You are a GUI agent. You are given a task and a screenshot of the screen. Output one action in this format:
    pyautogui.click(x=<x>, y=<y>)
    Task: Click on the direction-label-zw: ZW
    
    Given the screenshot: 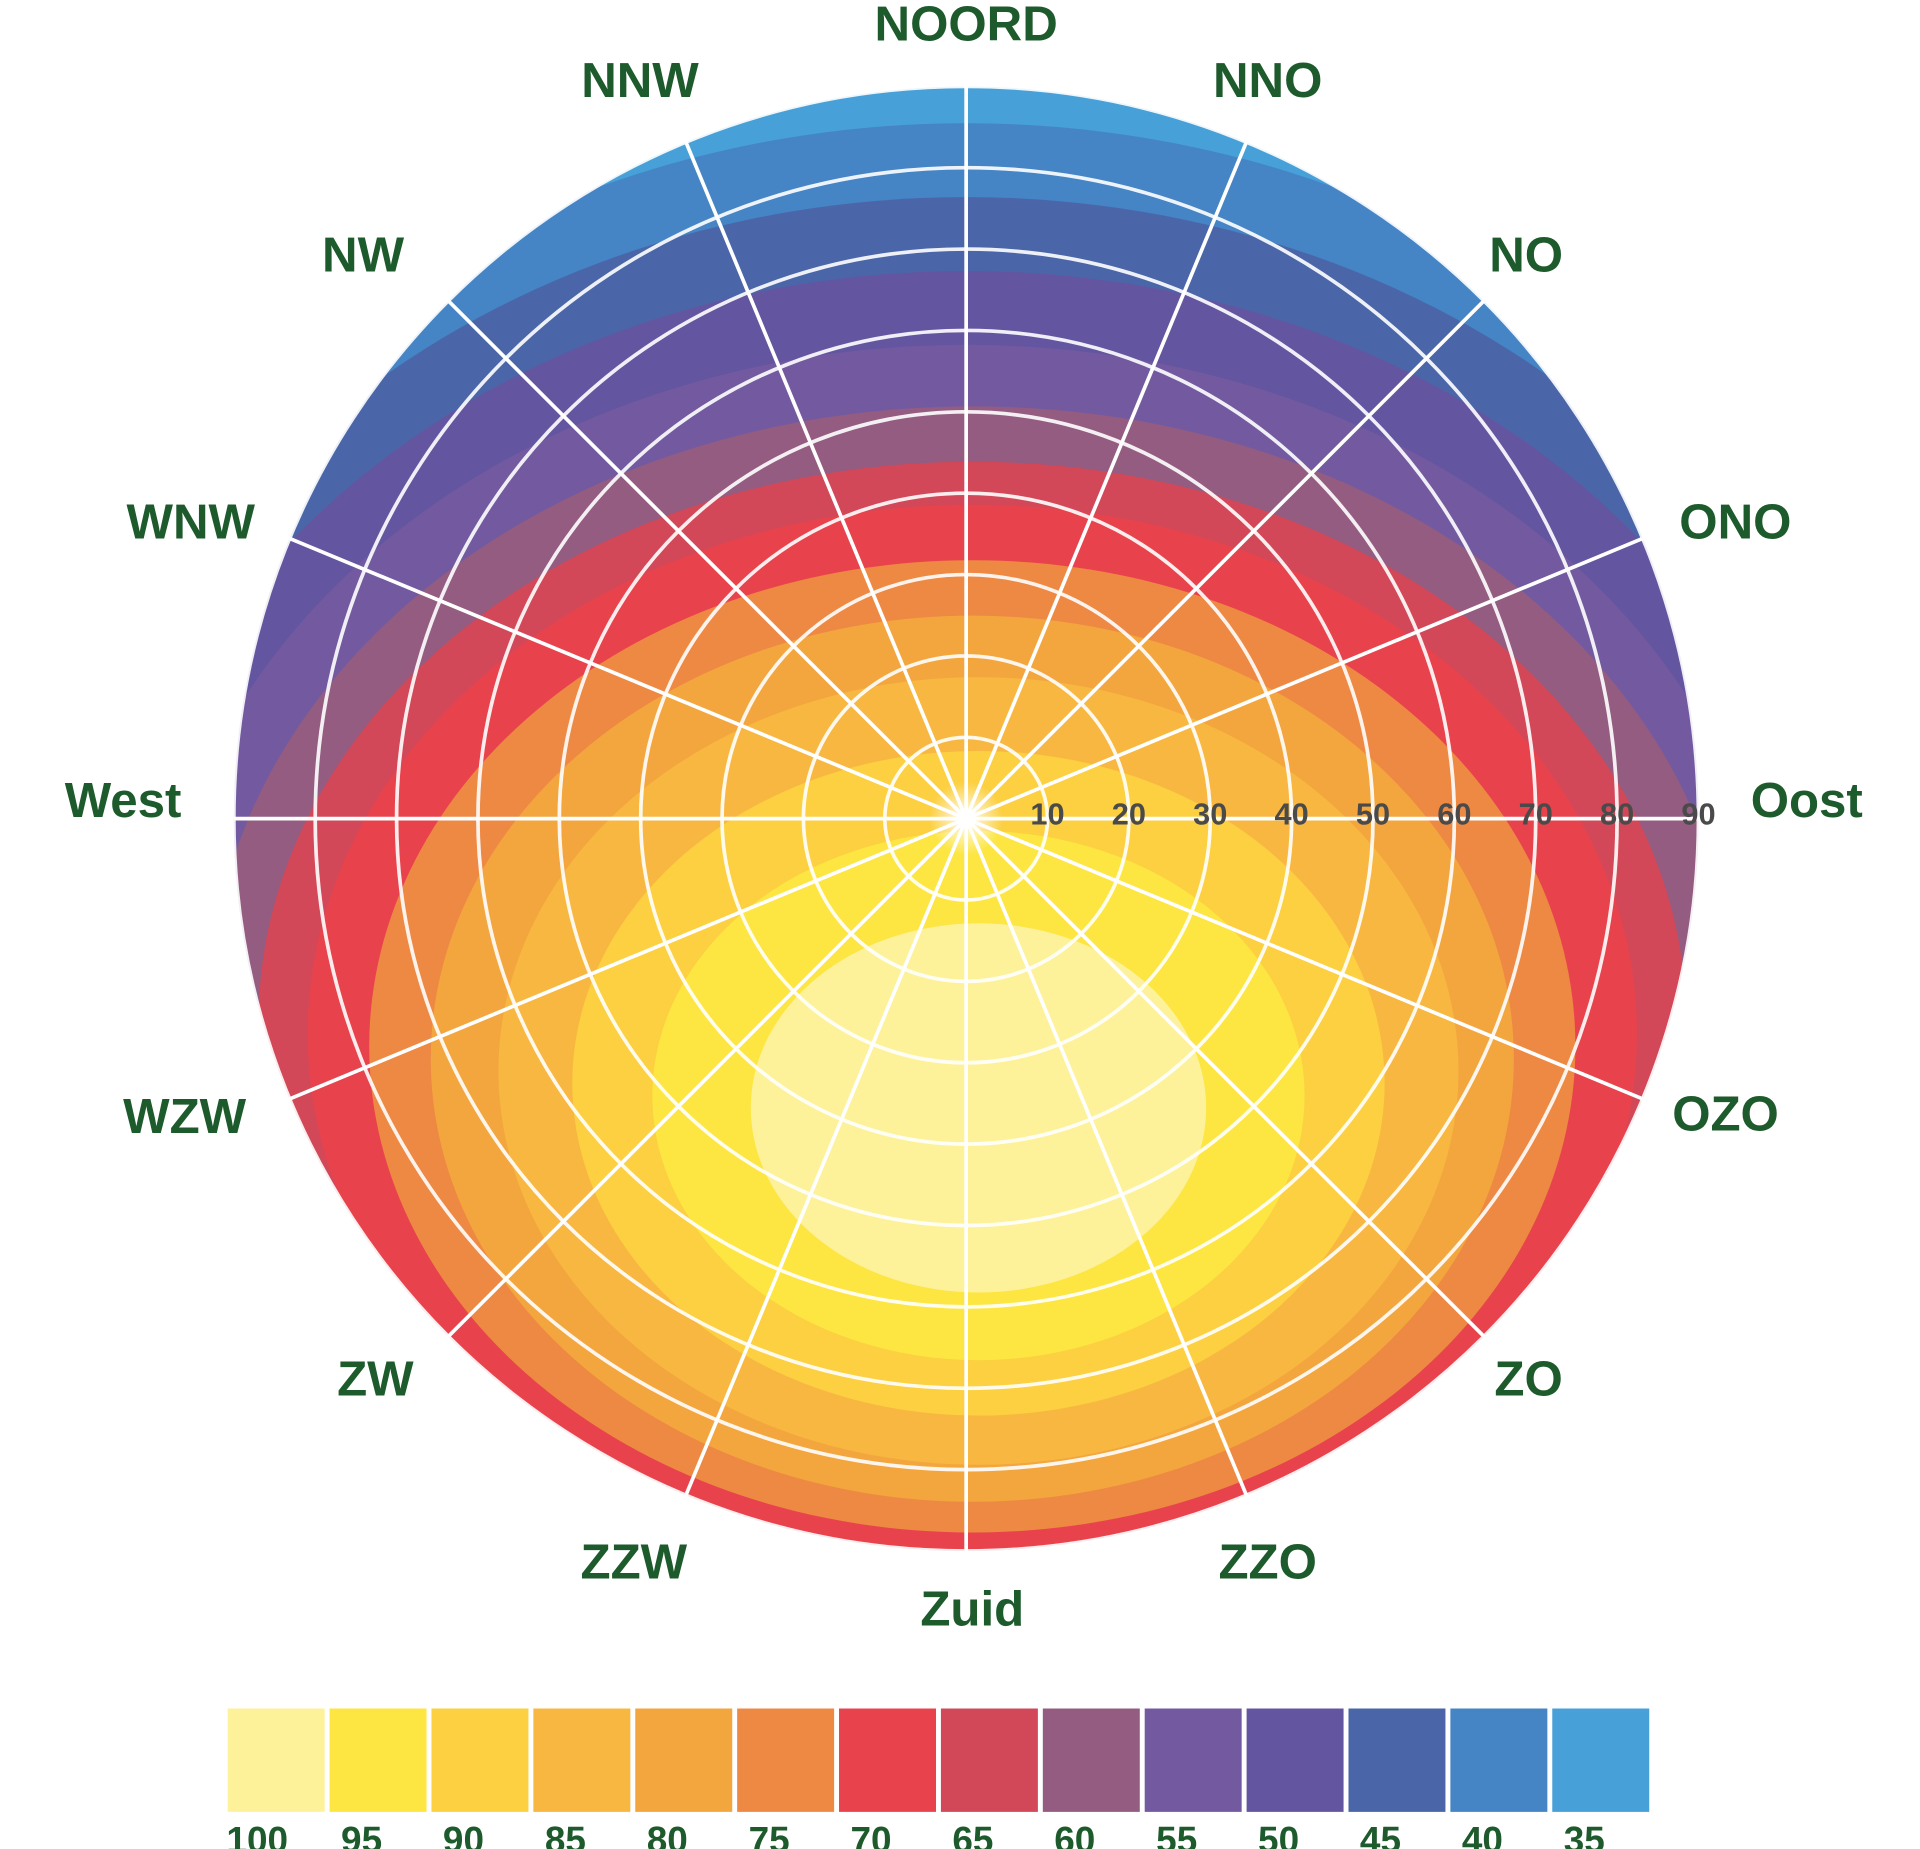 What is the action you would take?
    pyautogui.click(x=375, y=1378)
    